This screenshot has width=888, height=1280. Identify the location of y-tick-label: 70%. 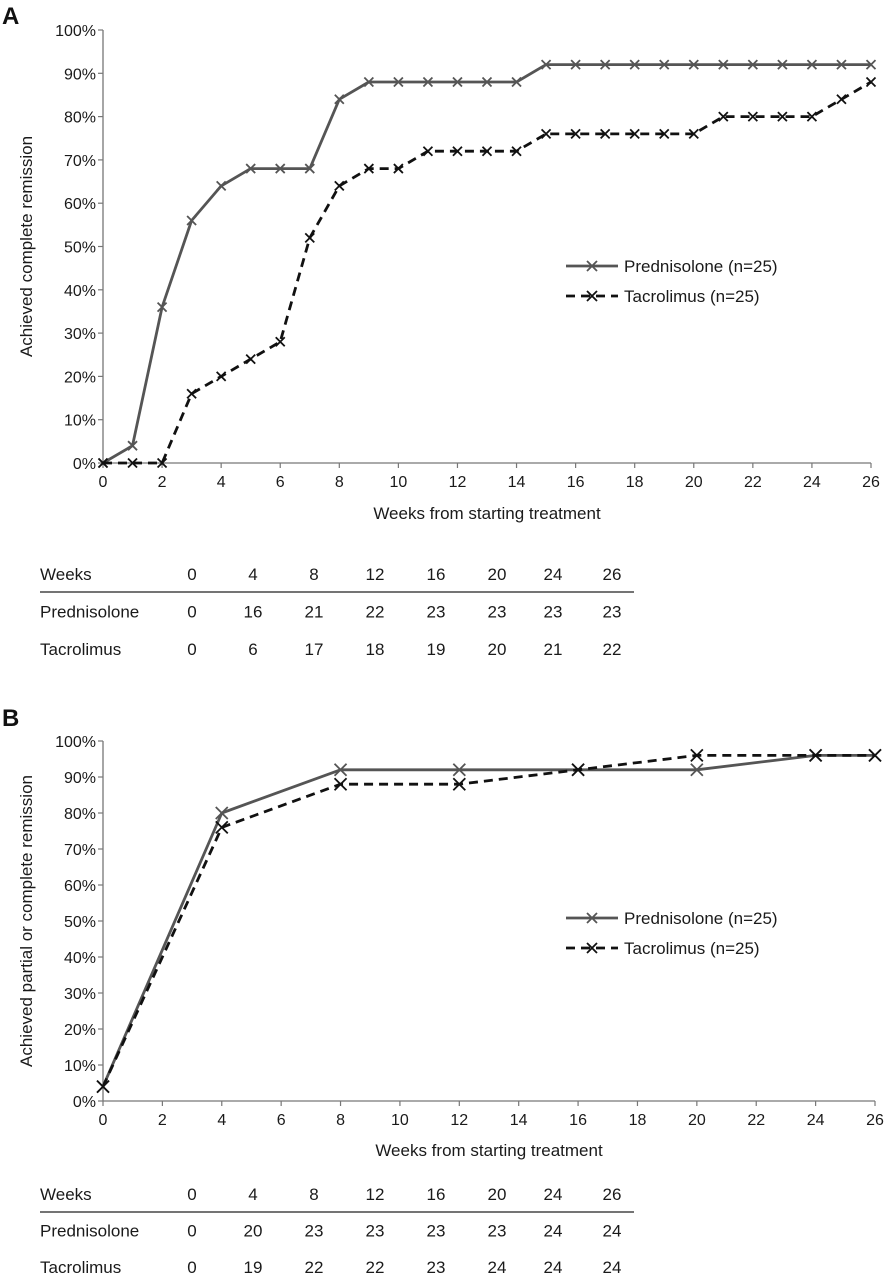
(80, 161).